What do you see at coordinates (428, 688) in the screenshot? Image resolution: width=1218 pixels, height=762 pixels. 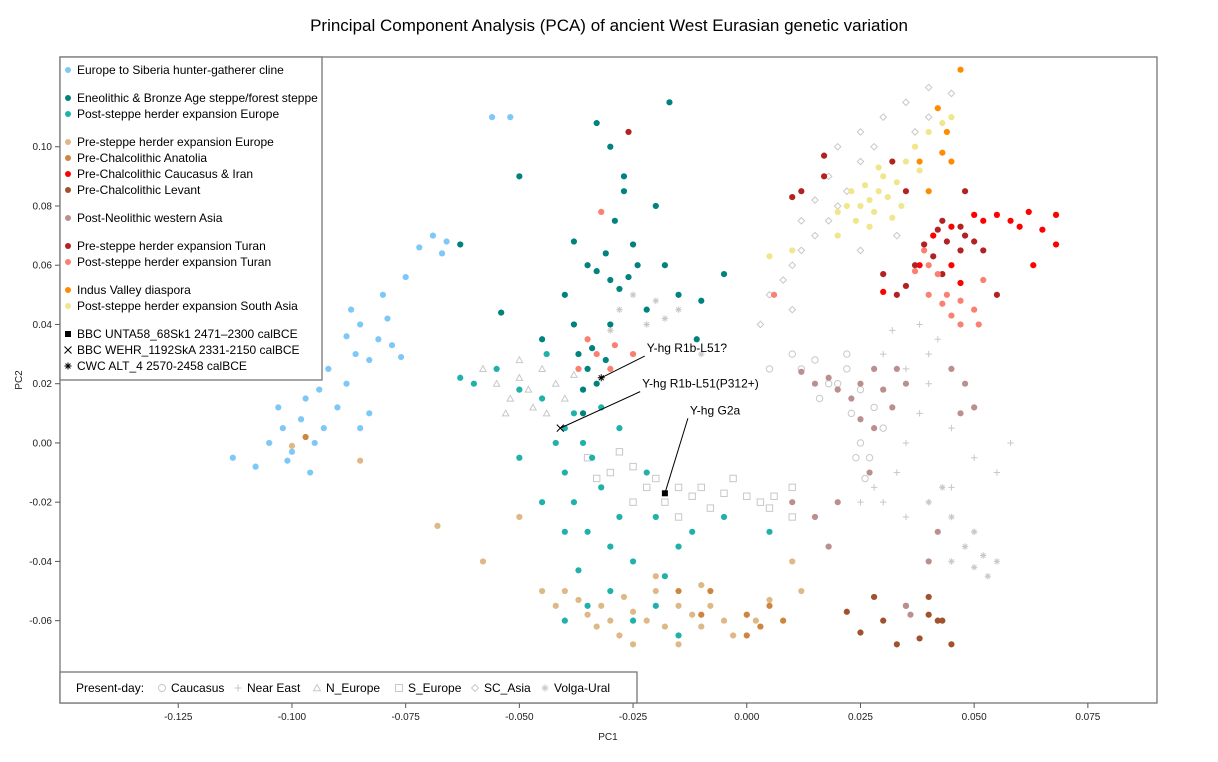 I see `present-day-legend-item: S_Europe` at bounding box center [428, 688].